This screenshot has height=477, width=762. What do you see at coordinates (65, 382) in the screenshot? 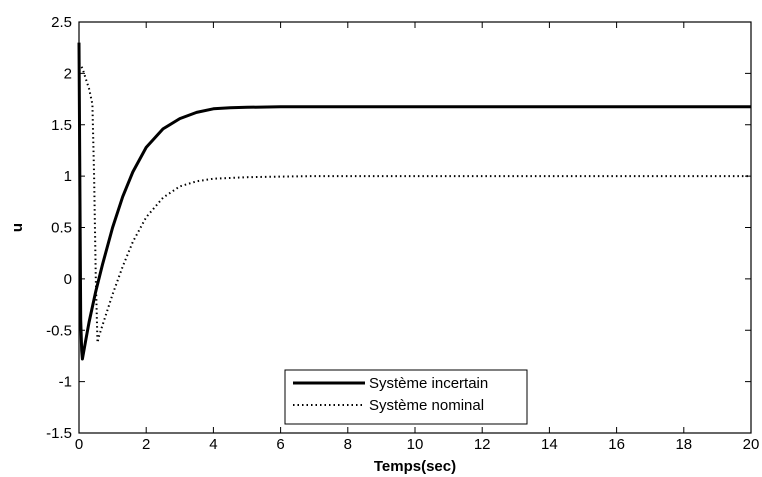
I see `y-tick-label: -1` at bounding box center [65, 382].